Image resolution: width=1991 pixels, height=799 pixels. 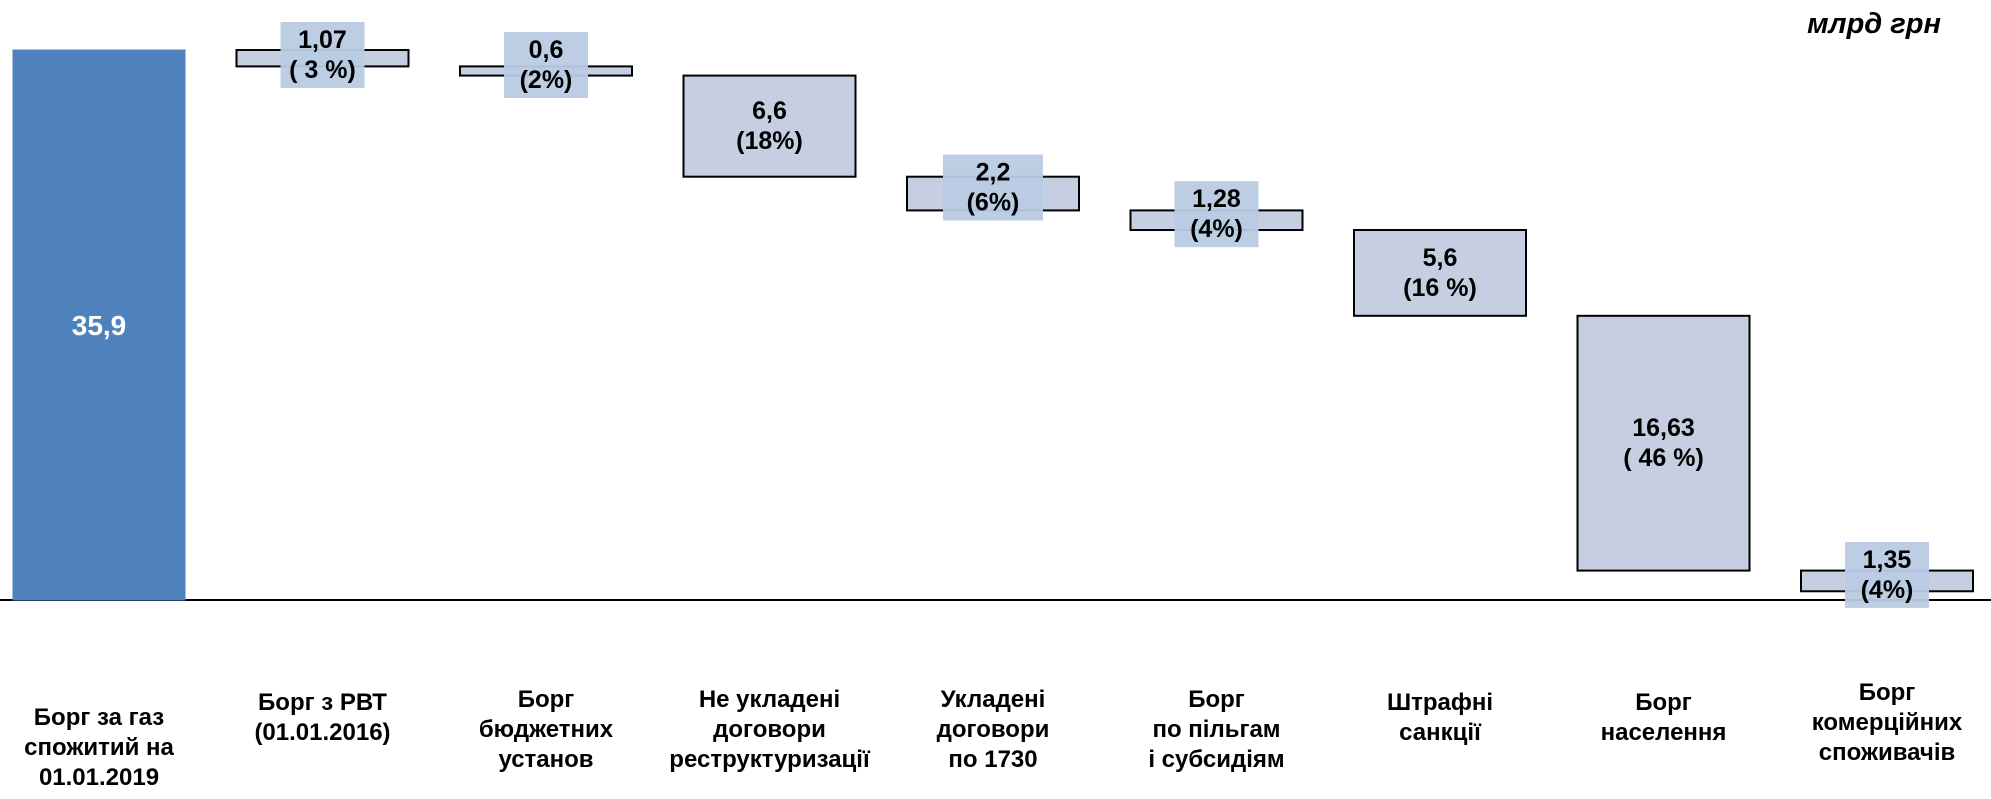 I want to click on category-label-5-line-1: по пільгам, so click(x=1216, y=729).